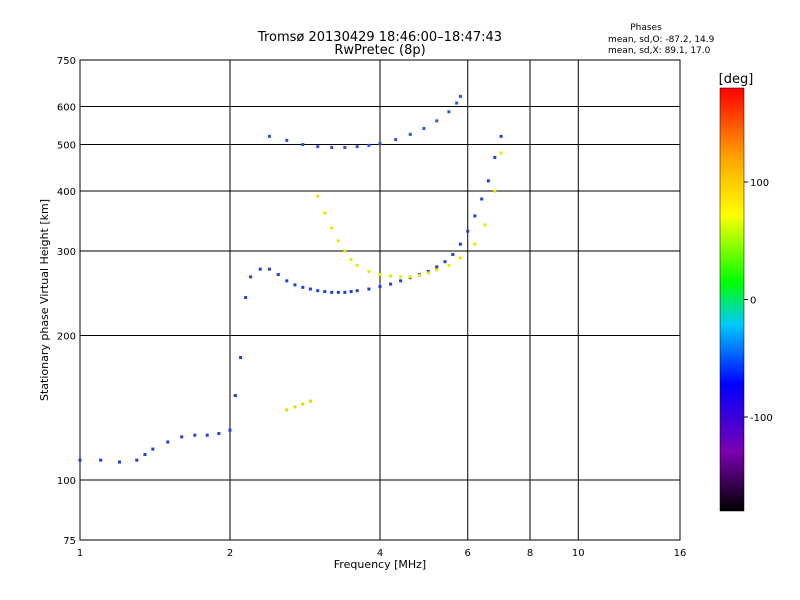 The width and height of the screenshot is (800, 600). Describe the element at coordinates (66, 61) in the screenshot. I see `y-tick-label: 750` at that location.